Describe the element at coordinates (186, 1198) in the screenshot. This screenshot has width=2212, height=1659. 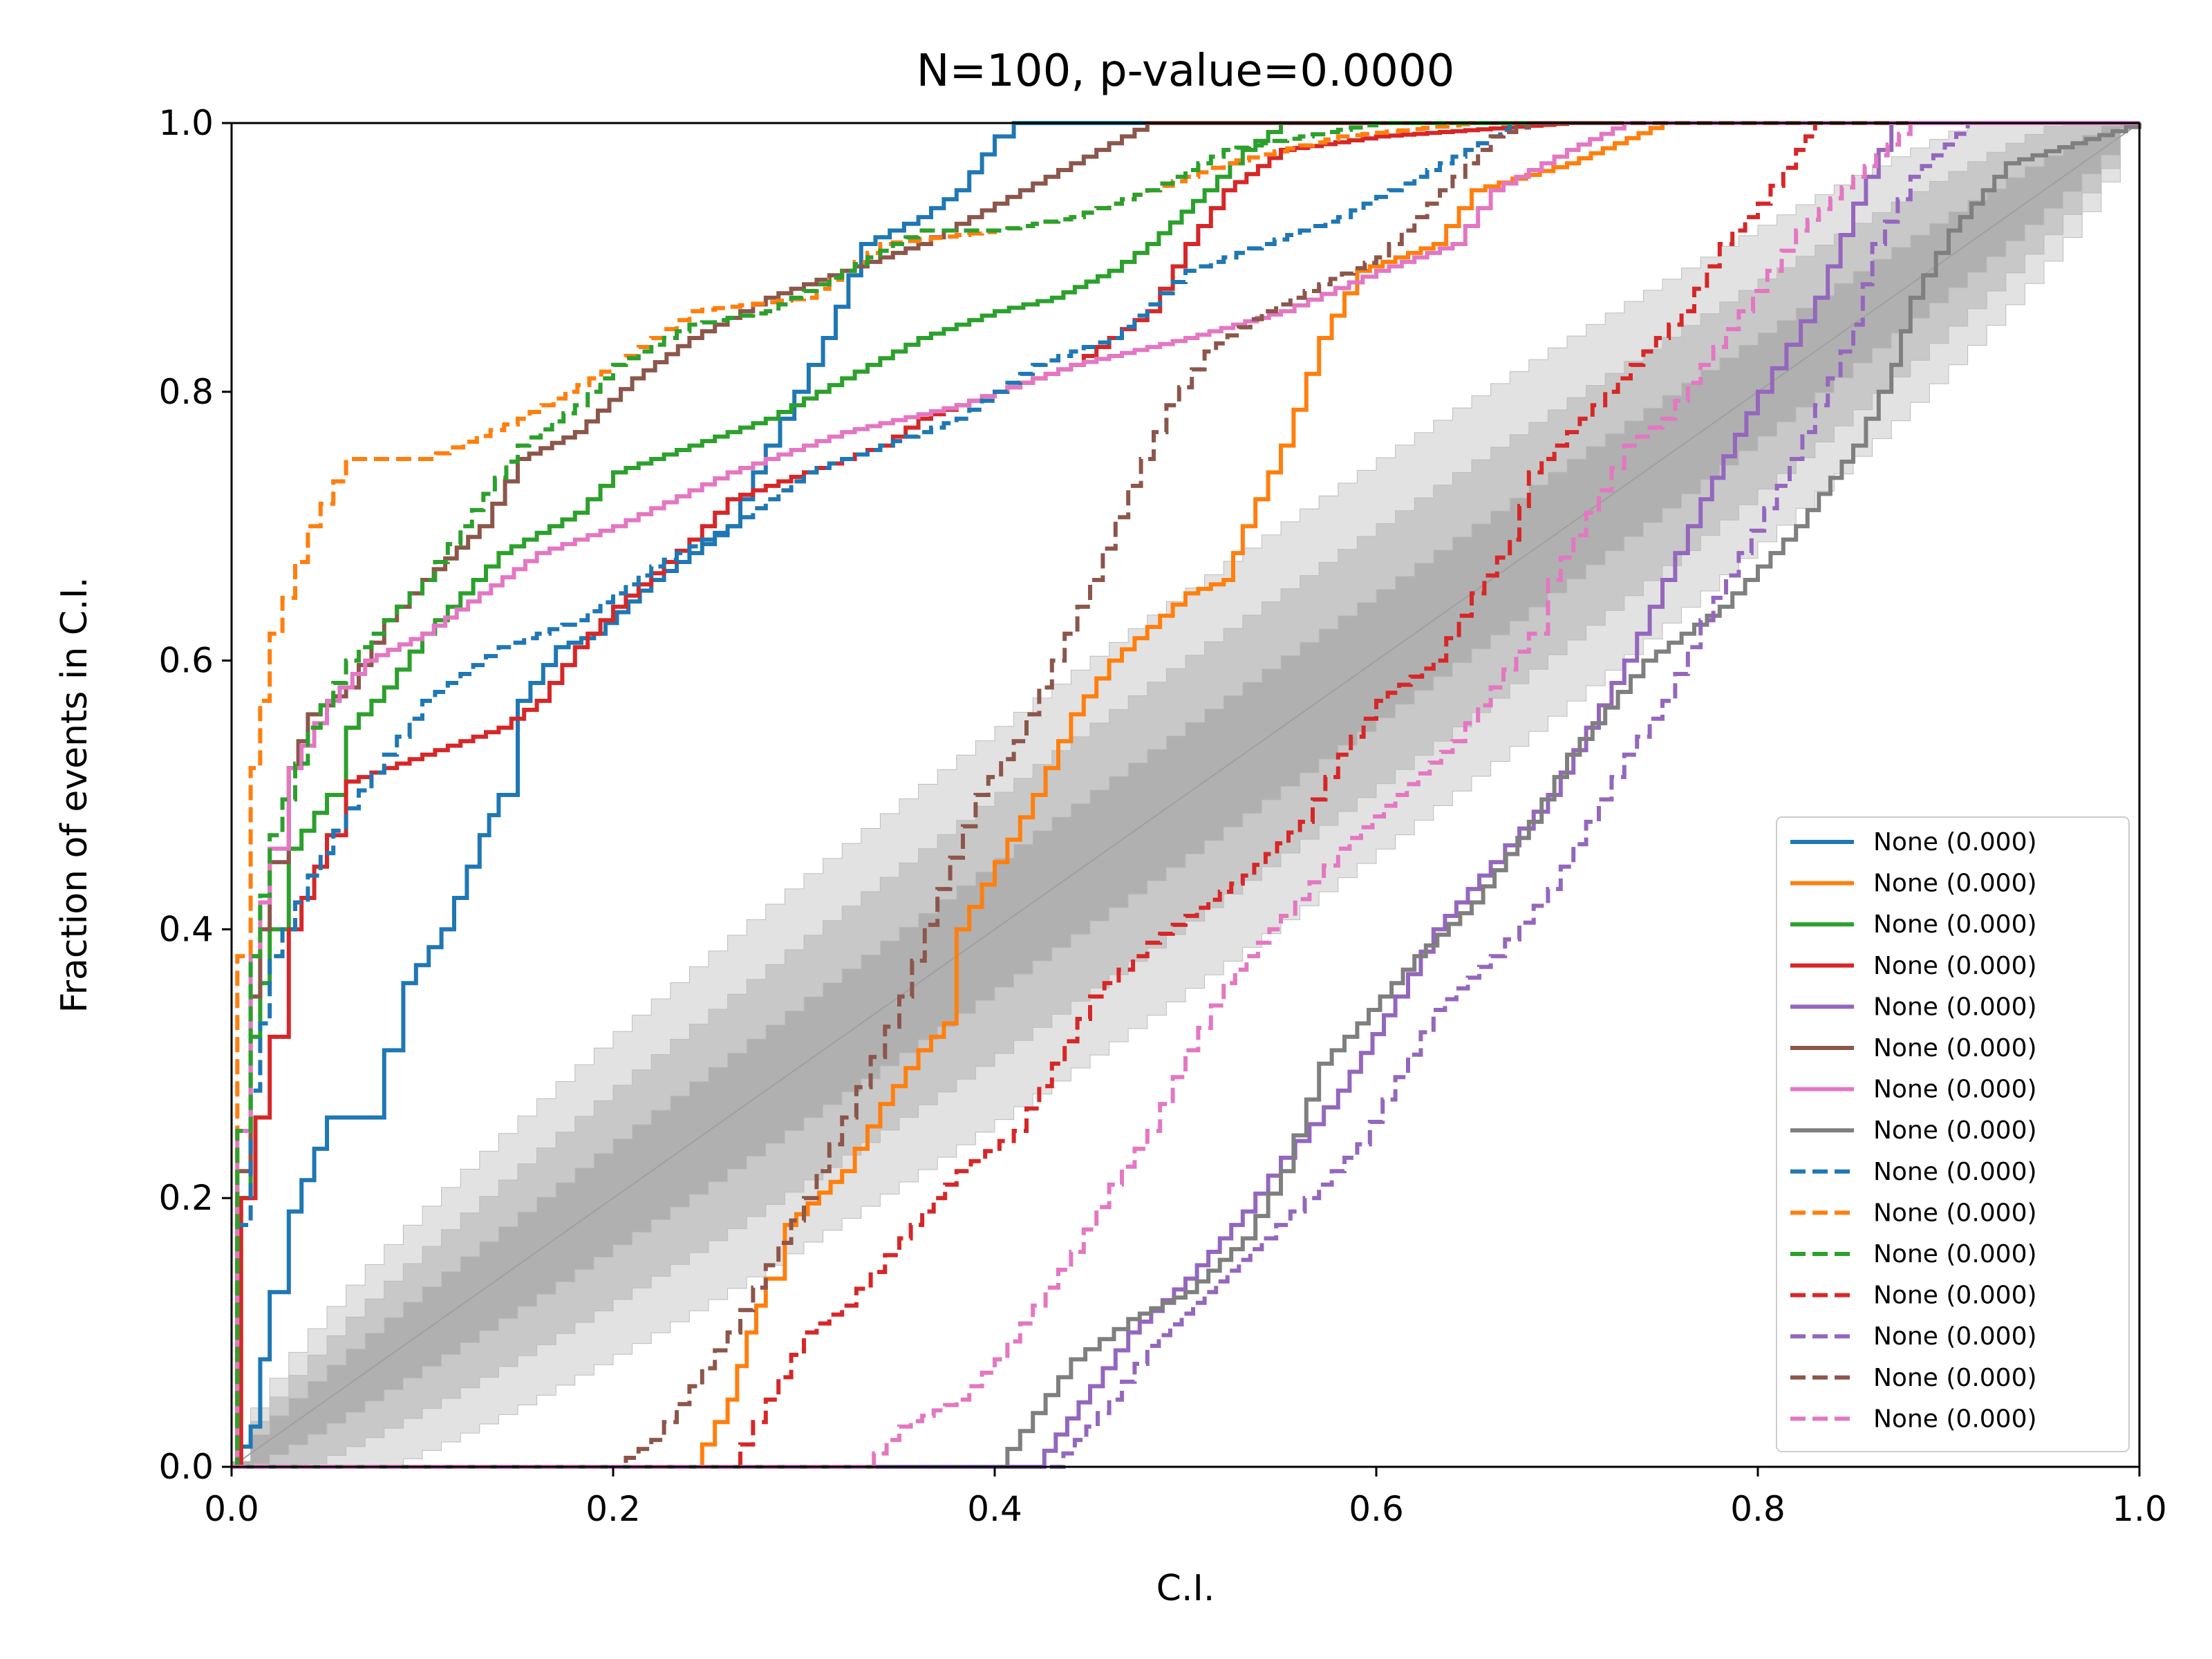
I see `y-tick-label: 0.2` at that location.